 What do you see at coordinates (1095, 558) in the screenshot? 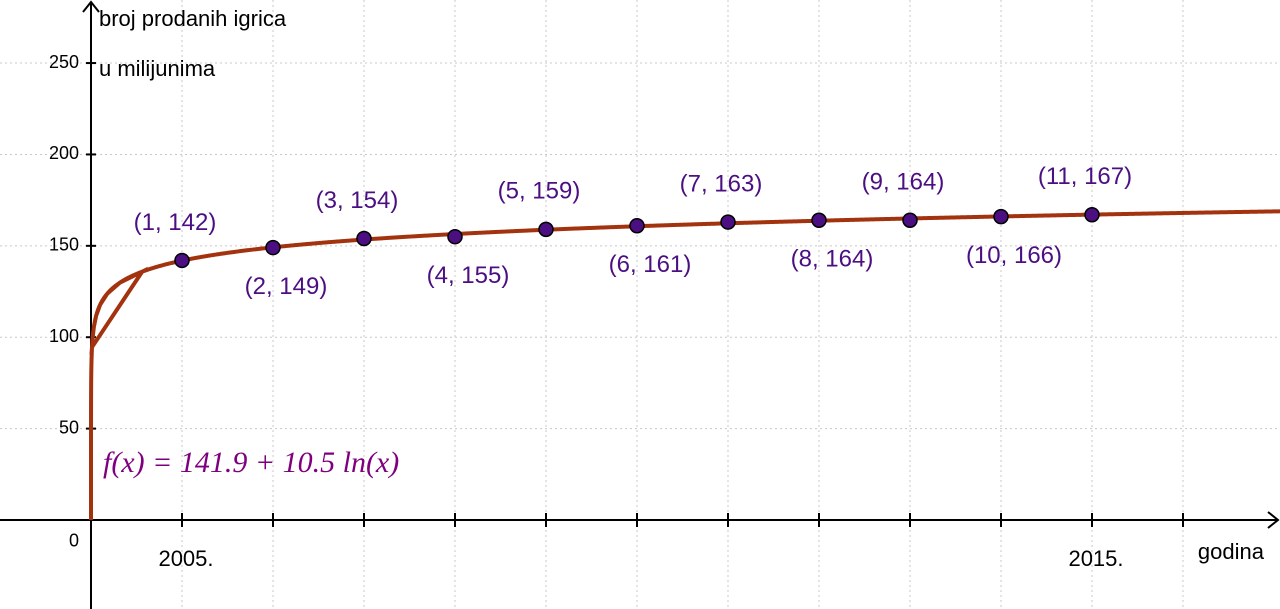
I see `x-tick-label: 2015.` at bounding box center [1095, 558].